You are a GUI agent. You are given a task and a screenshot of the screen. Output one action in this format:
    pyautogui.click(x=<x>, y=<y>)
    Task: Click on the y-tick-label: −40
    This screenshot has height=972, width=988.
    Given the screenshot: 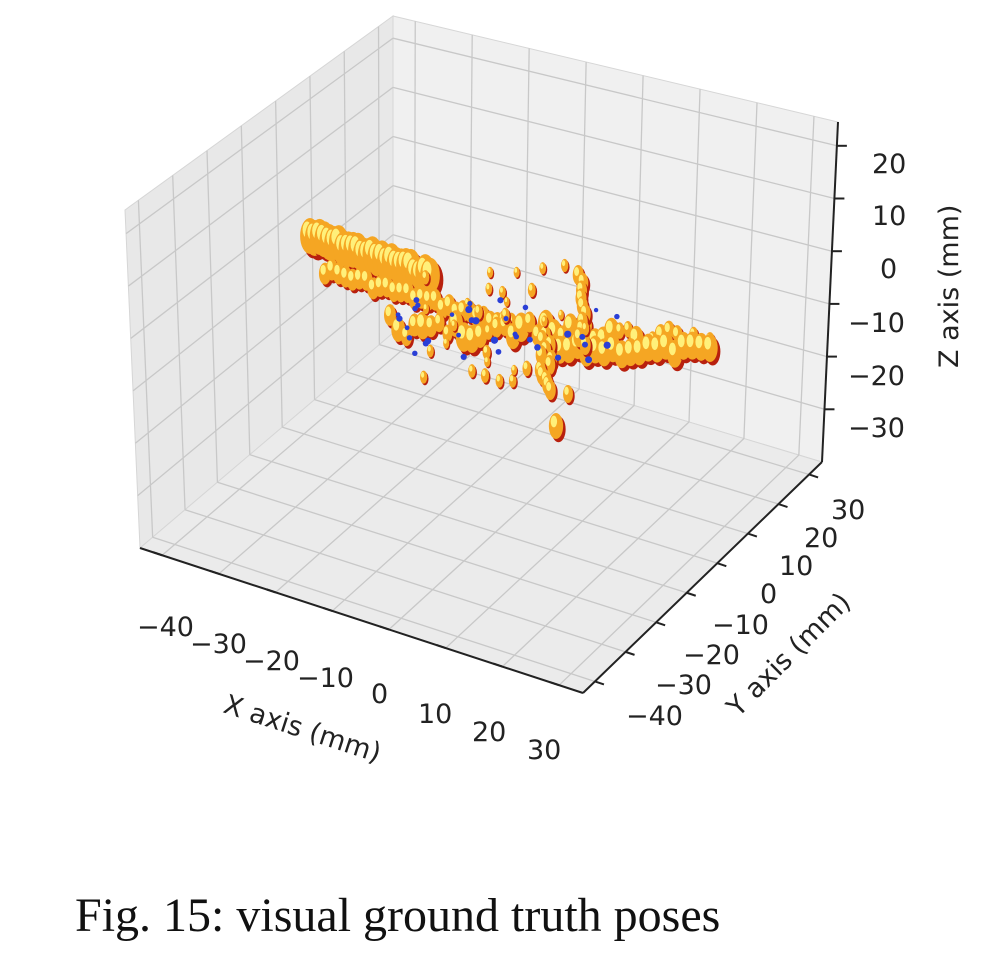 What is the action you would take?
    pyautogui.click(x=654, y=716)
    